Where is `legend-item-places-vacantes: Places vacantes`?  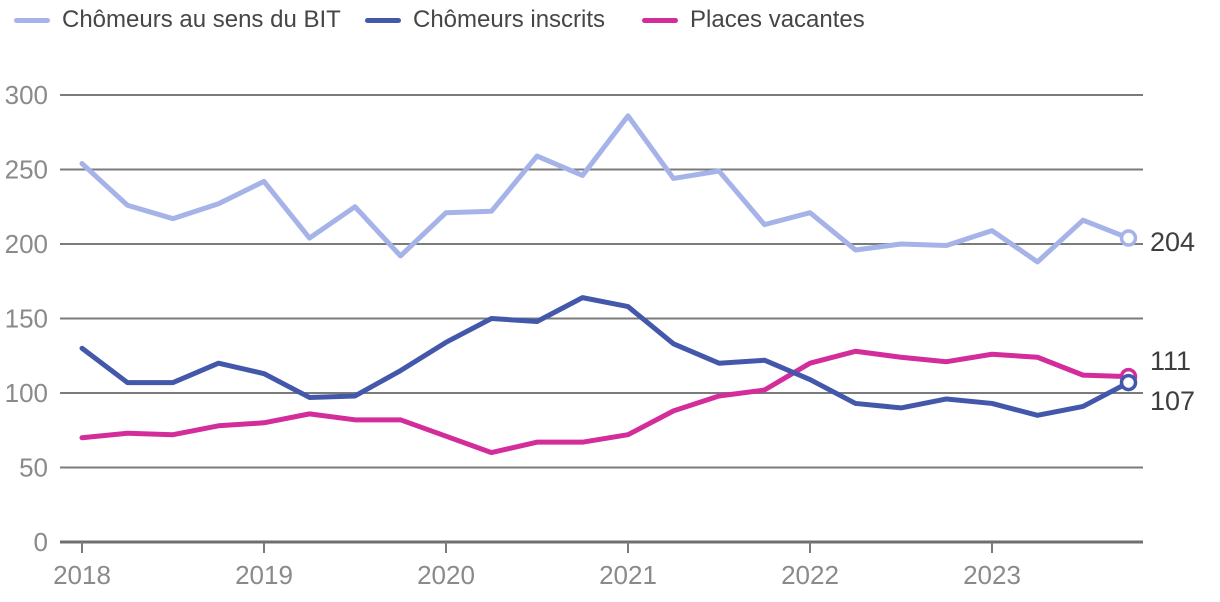
legend-item-places-vacantes: Places vacantes is located at coordinates (753, 20).